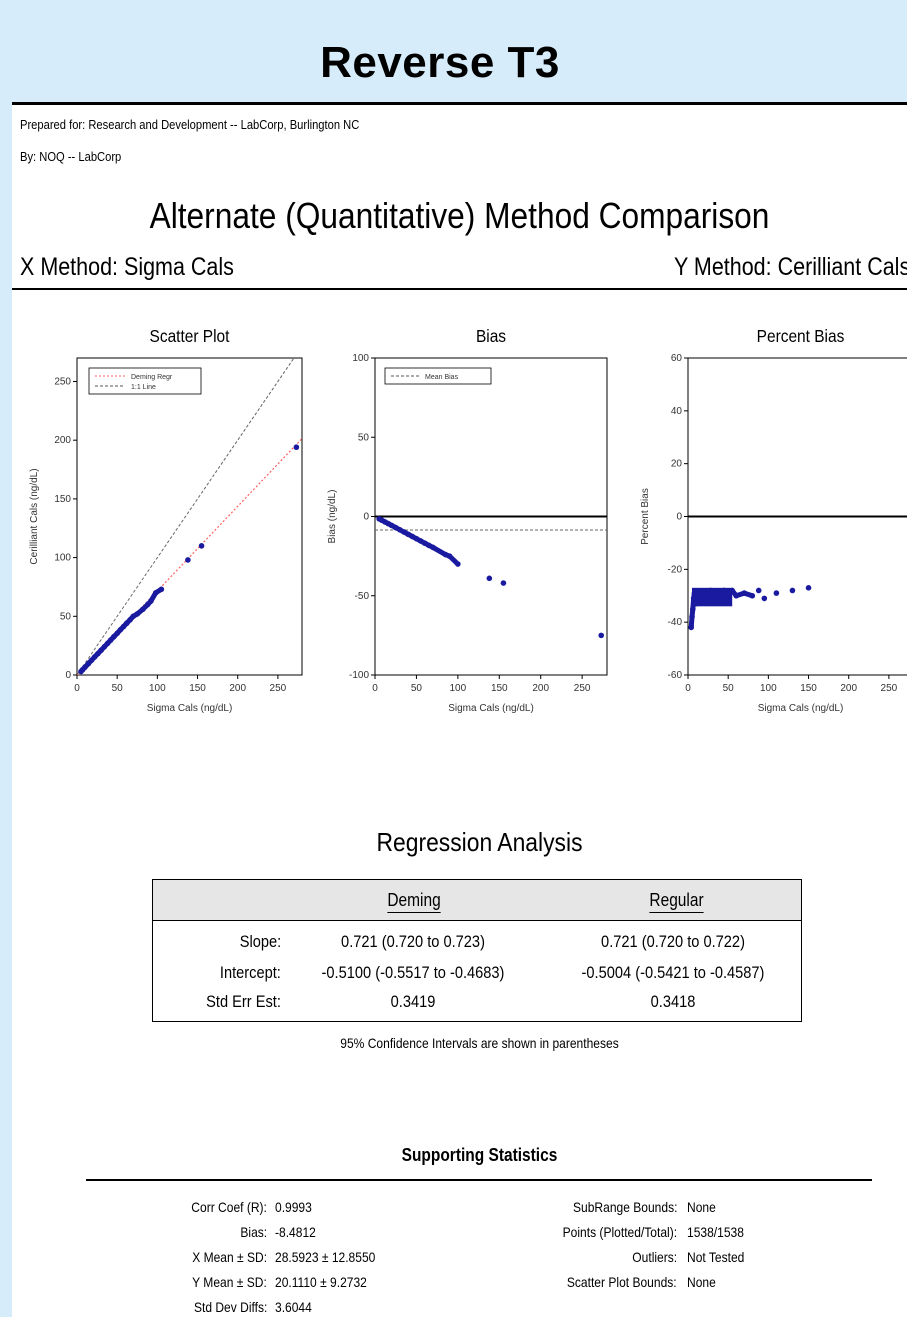  I want to click on y-tick-label: -60, so click(675, 675).